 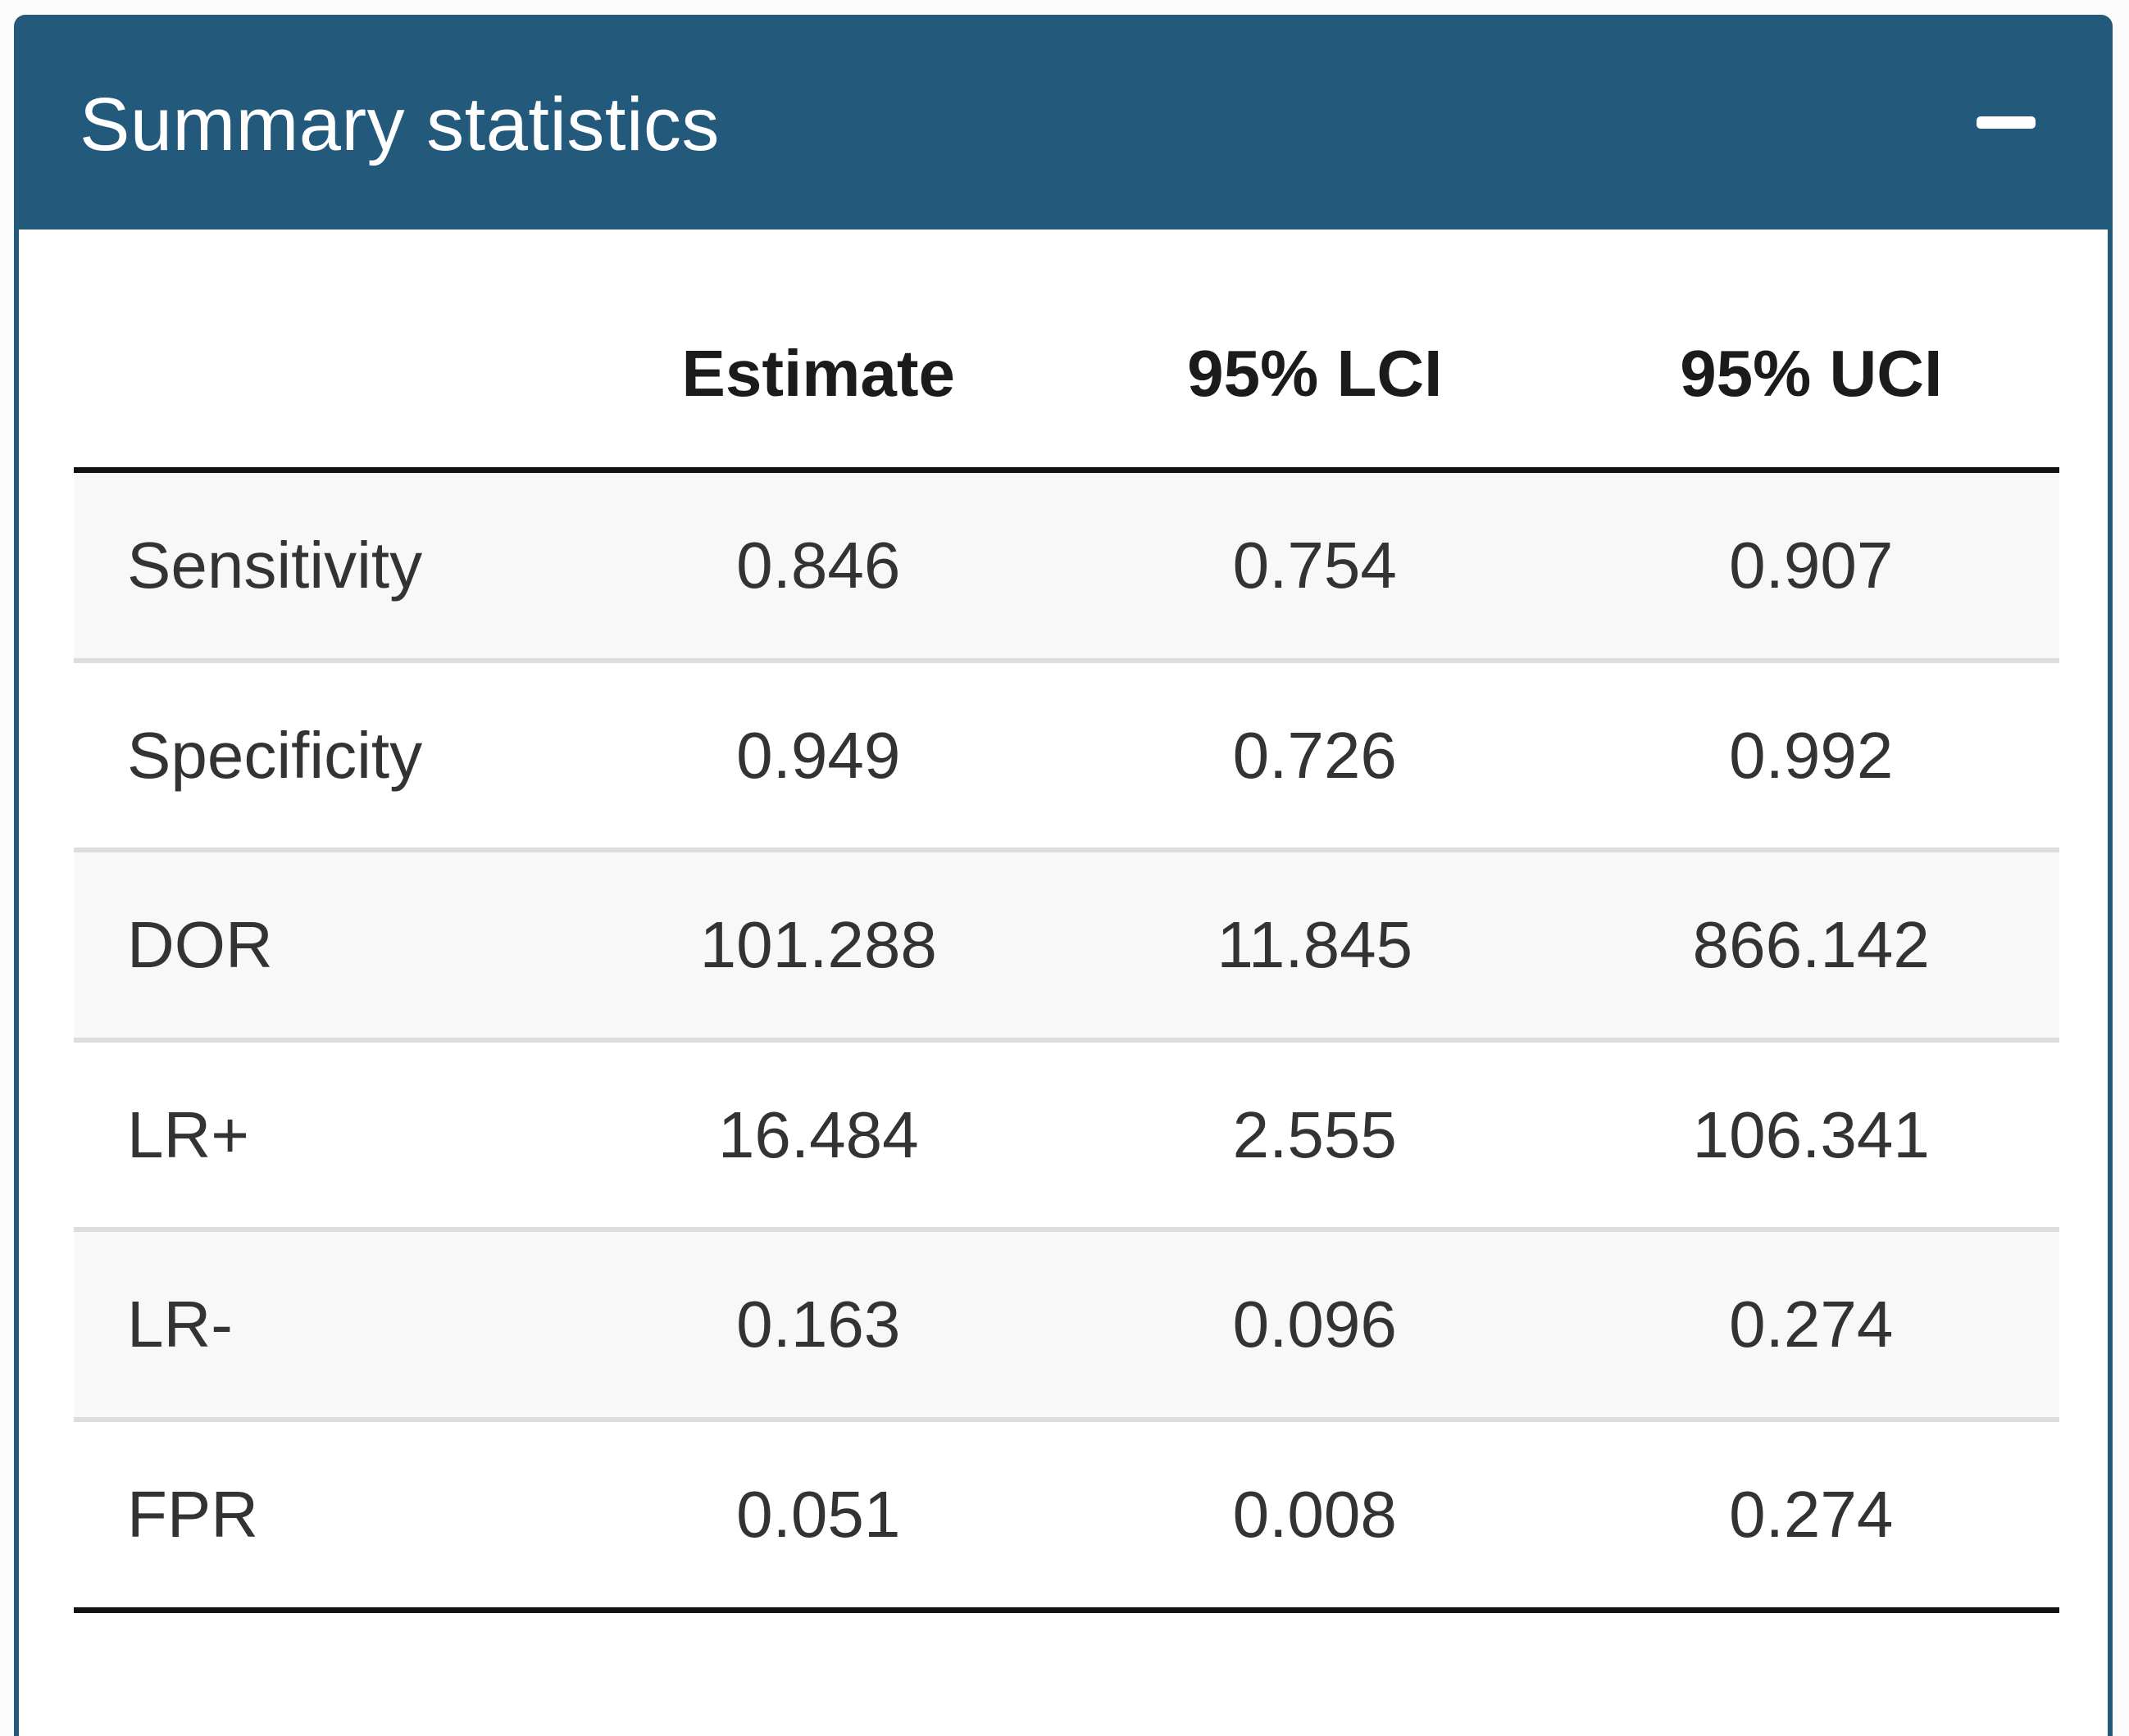 What do you see at coordinates (1066, 1134) in the screenshot?
I see `table-row: LR+ 16.484 2.555 106.341` at bounding box center [1066, 1134].